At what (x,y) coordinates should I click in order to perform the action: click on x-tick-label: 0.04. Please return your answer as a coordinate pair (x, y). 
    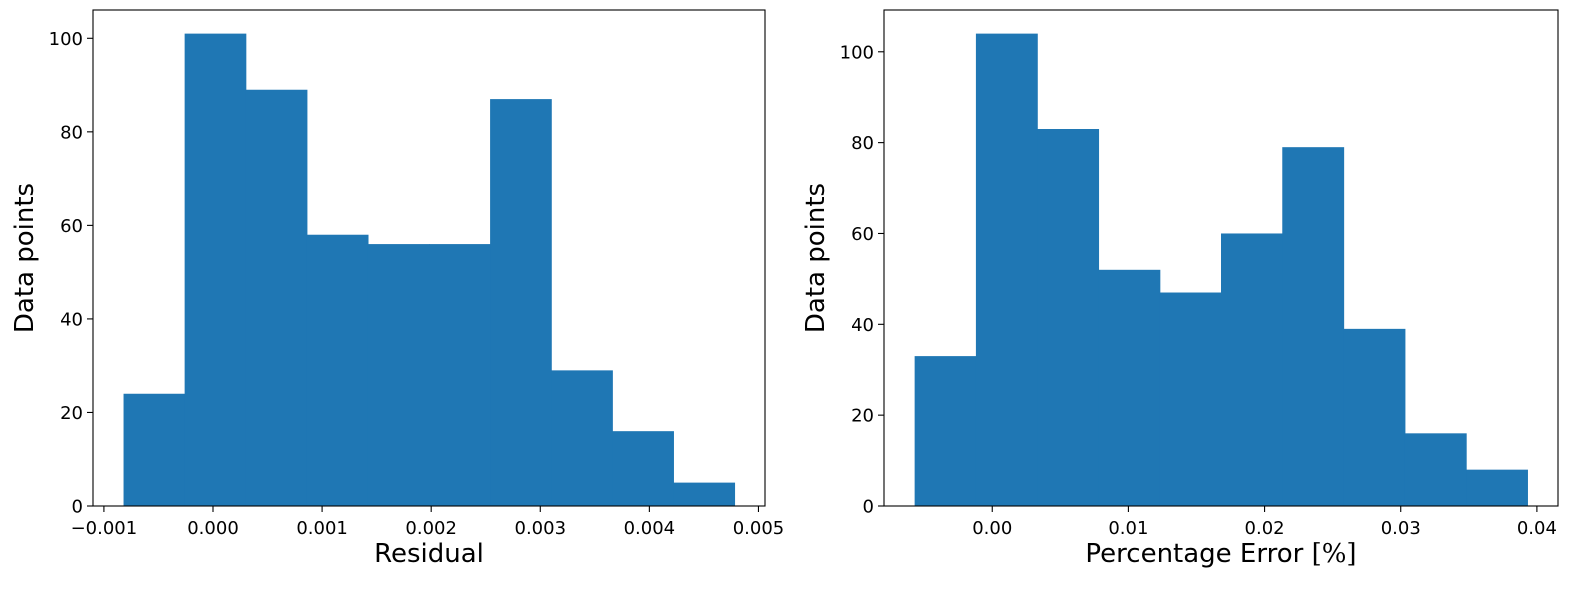
    Looking at the image, I should click on (1537, 528).